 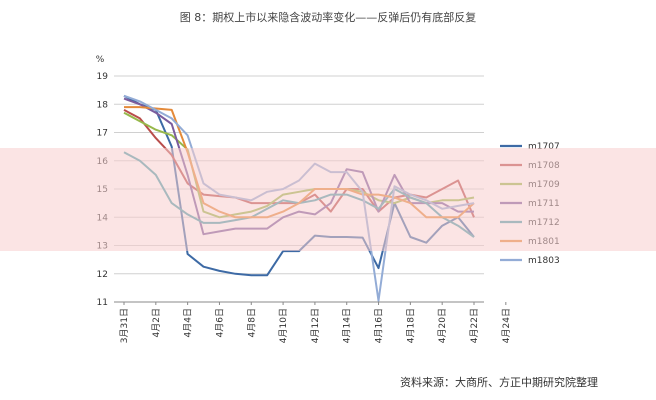 I want to click on x-tick-label: 4月6日, so click(x=219, y=322).